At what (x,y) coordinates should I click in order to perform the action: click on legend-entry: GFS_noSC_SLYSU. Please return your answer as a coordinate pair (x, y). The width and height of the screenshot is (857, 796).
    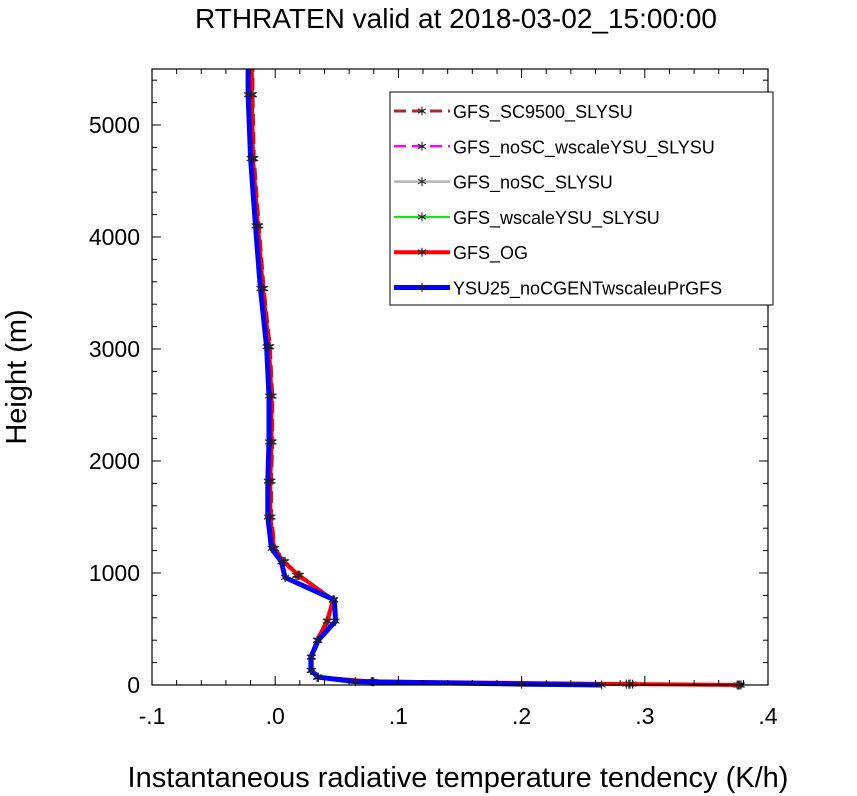
    Looking at the image, I should click on (503, 183).